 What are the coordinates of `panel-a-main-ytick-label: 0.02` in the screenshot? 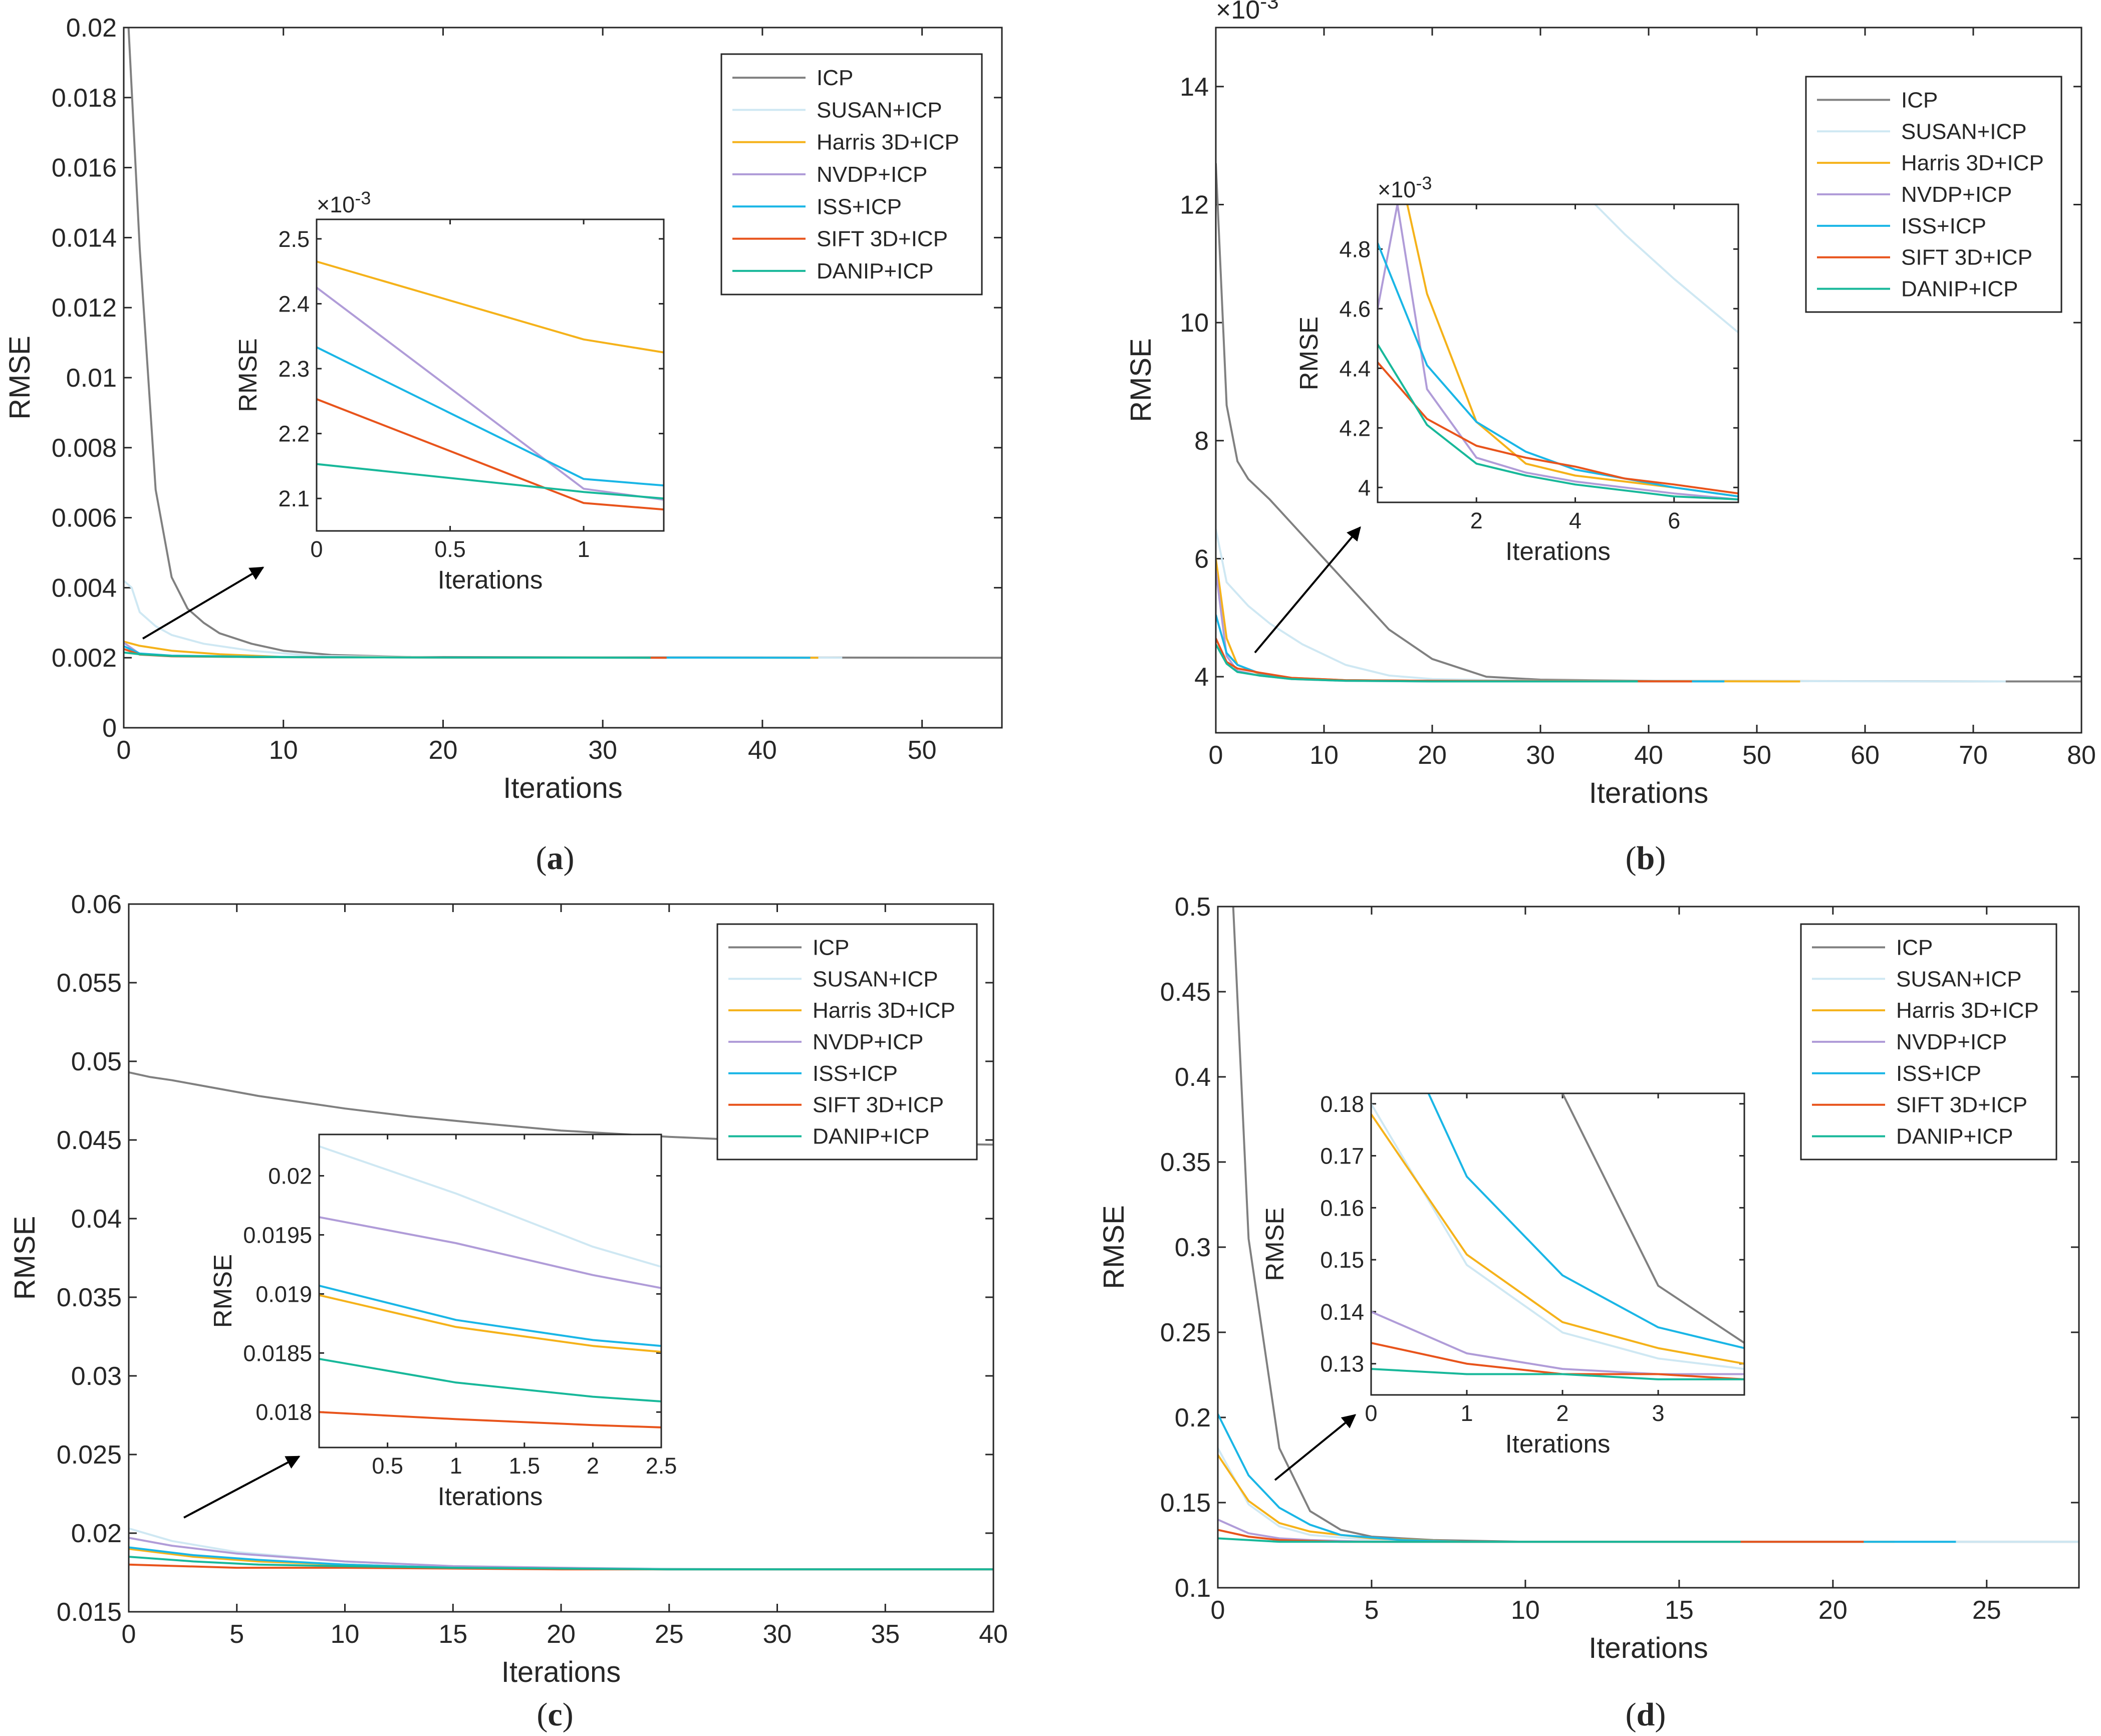 It's located at (91, 29).